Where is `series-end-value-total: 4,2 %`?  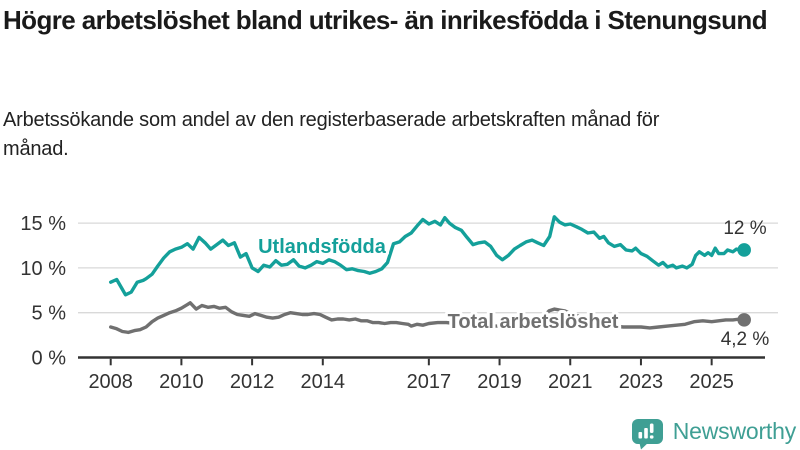 series-end-value-total: 4,2 % is located at coordinates (745, 339).